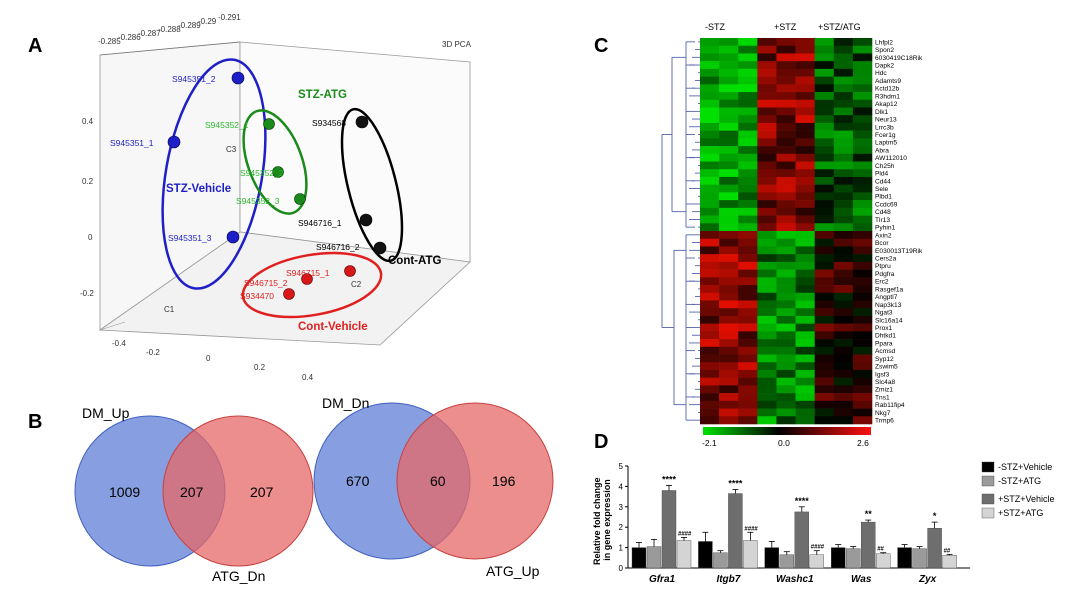 Image resolution: width=1080 pixels, height=602 pixels. What do you see at coordinates (680, 231) in the screenshot?
I see `heatmap-dendrogram` at bounding box center [680, 231].